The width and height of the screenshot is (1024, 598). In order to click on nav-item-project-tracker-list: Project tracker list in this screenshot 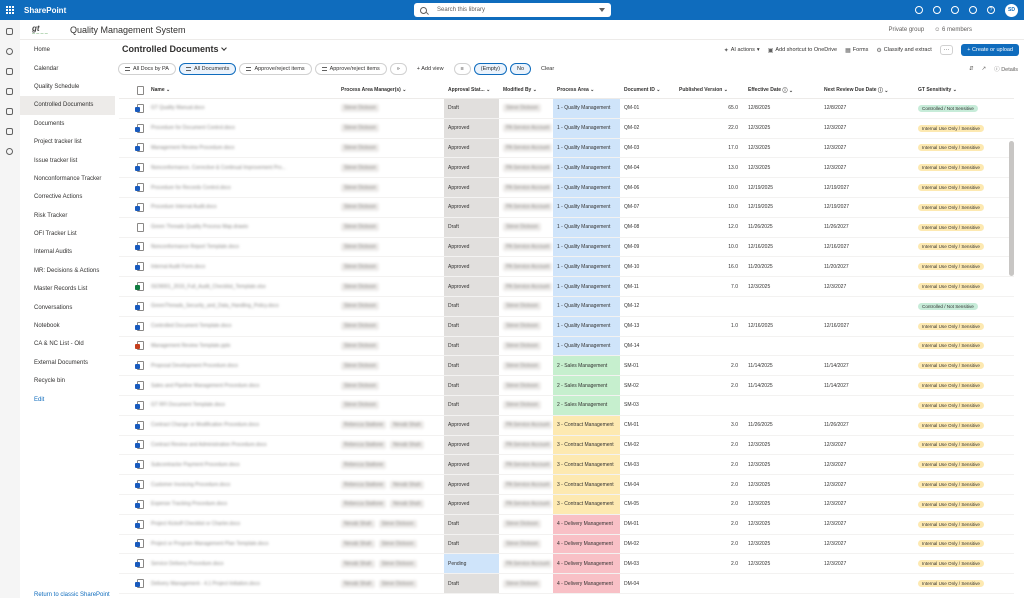, I will do `click(58, 142)`.